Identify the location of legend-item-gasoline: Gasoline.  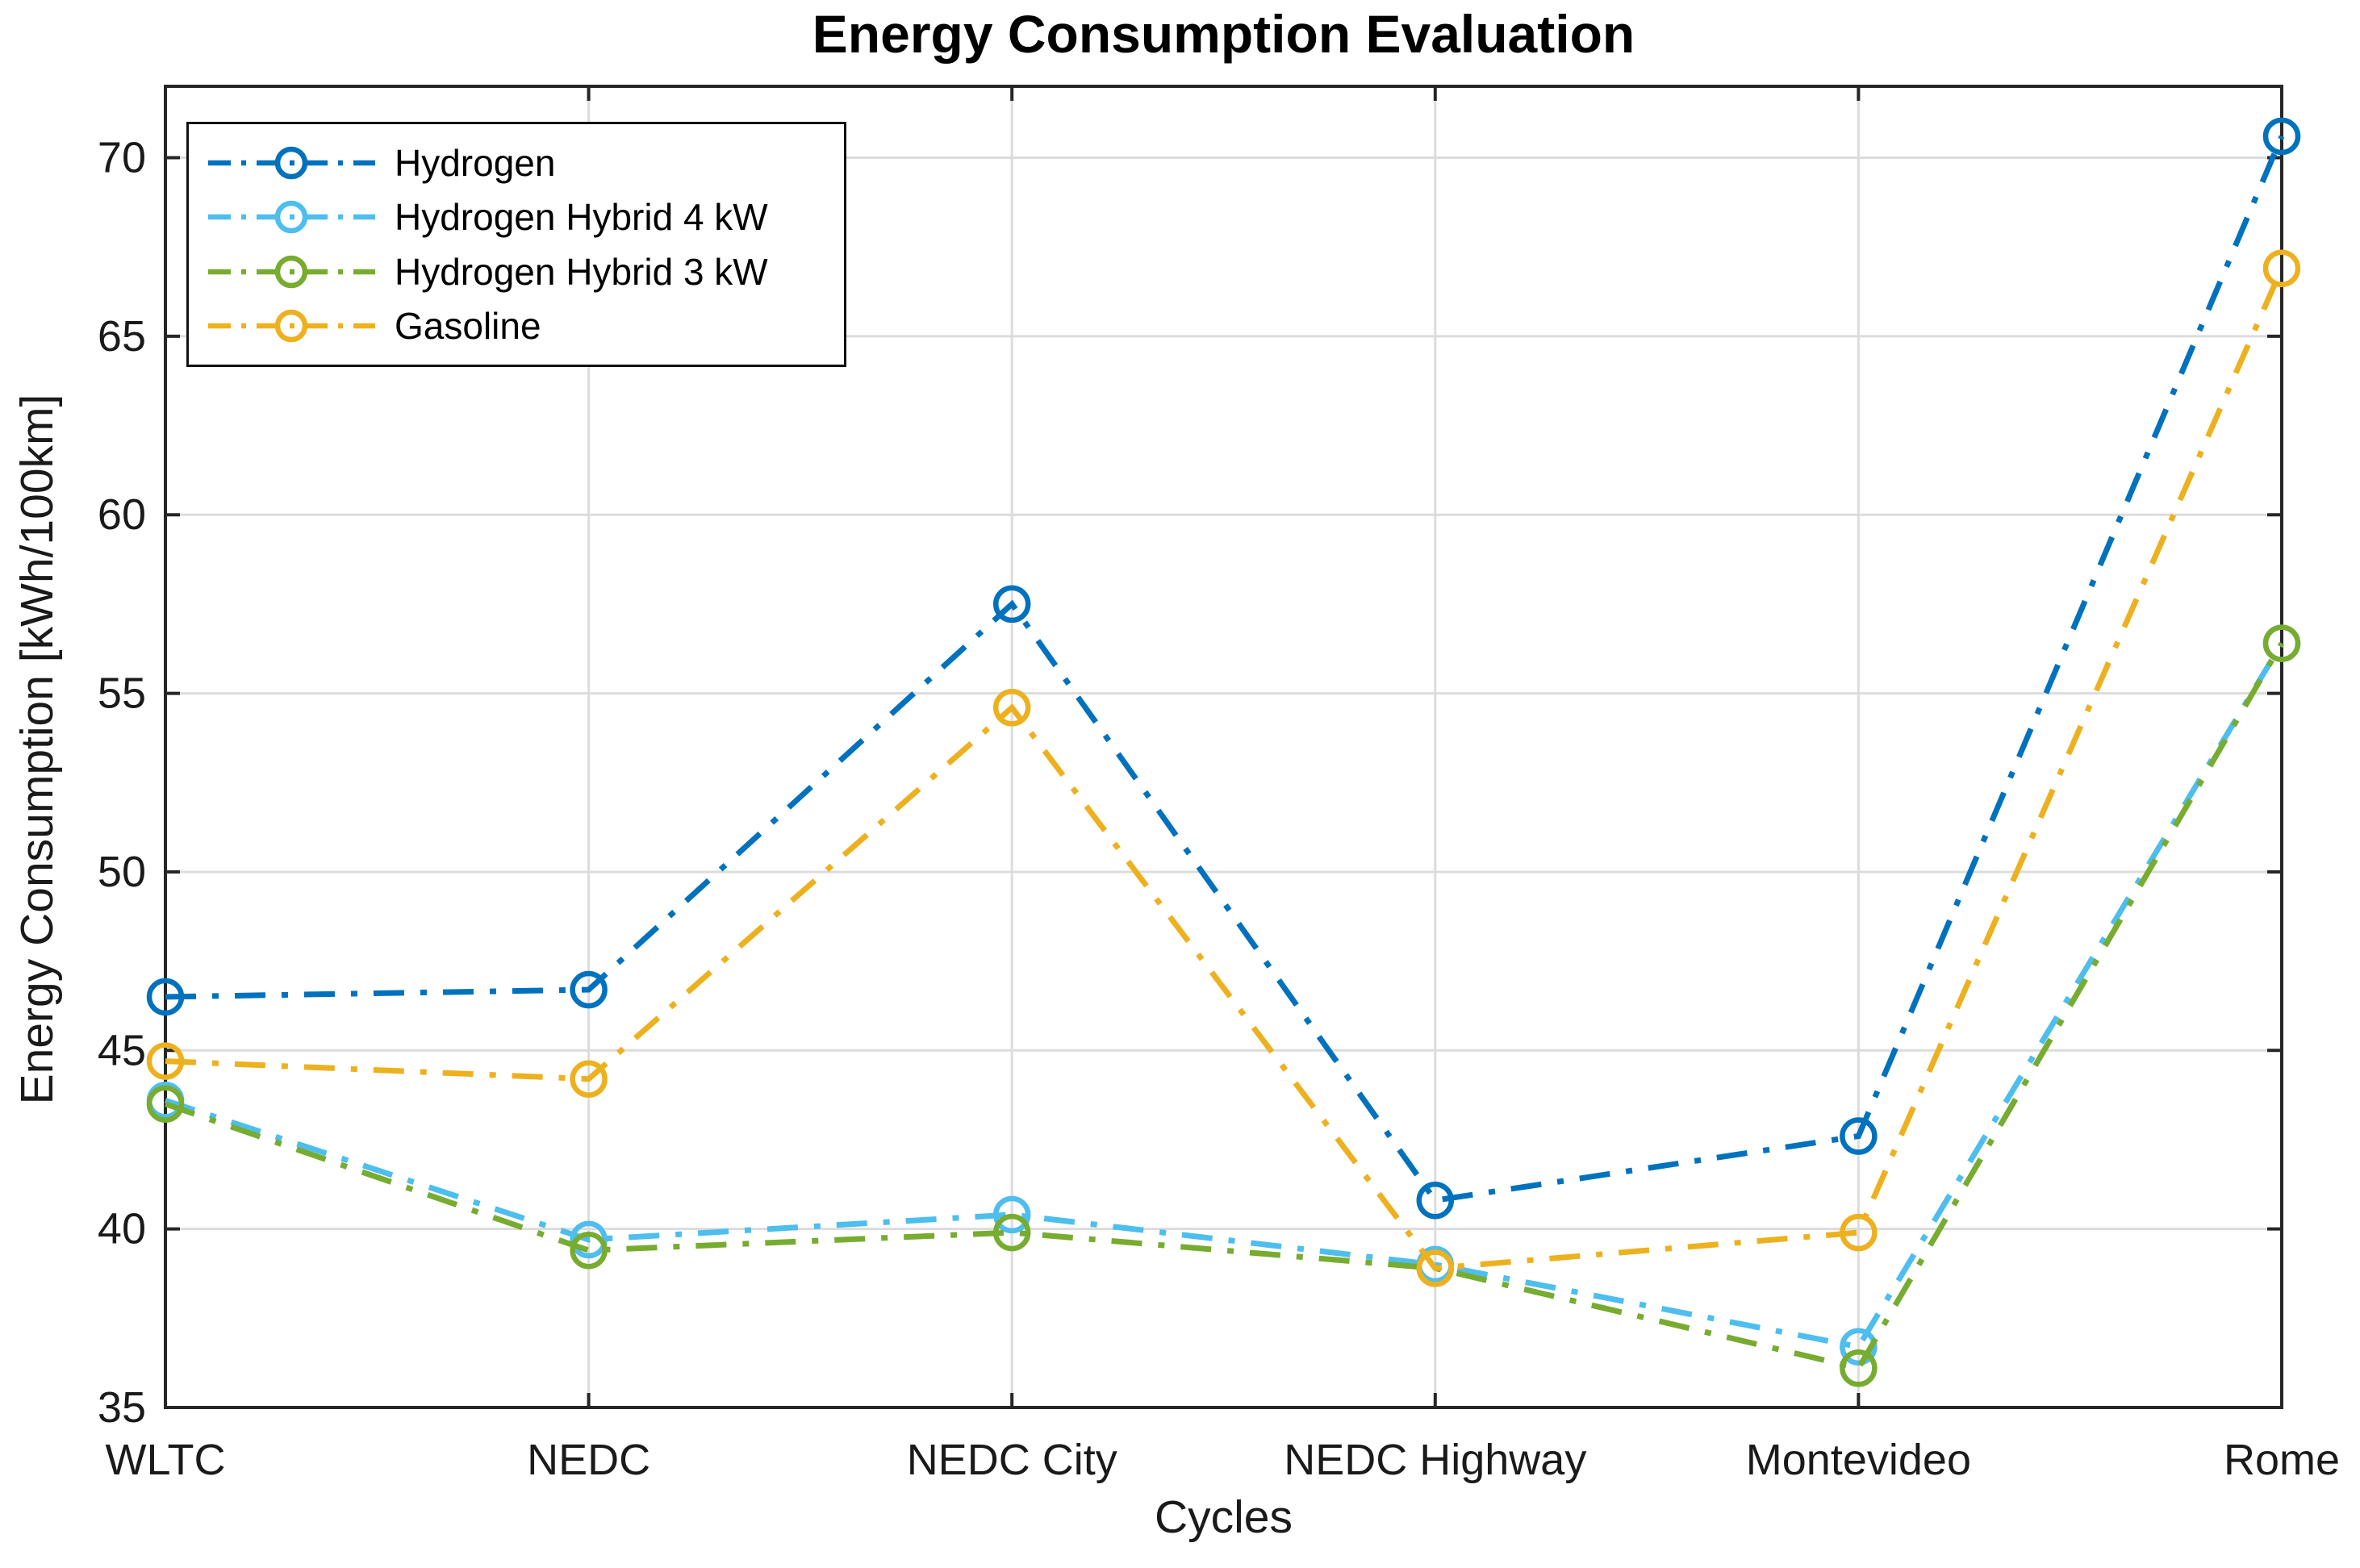
(519, 326).